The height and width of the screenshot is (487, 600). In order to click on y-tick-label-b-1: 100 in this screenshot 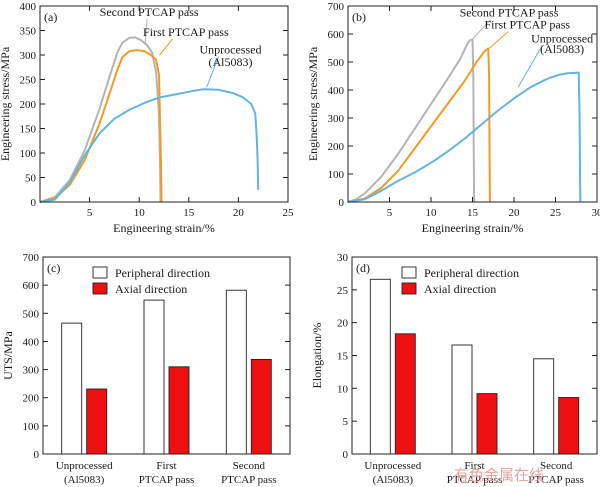, I will do `click(336, 175)`.